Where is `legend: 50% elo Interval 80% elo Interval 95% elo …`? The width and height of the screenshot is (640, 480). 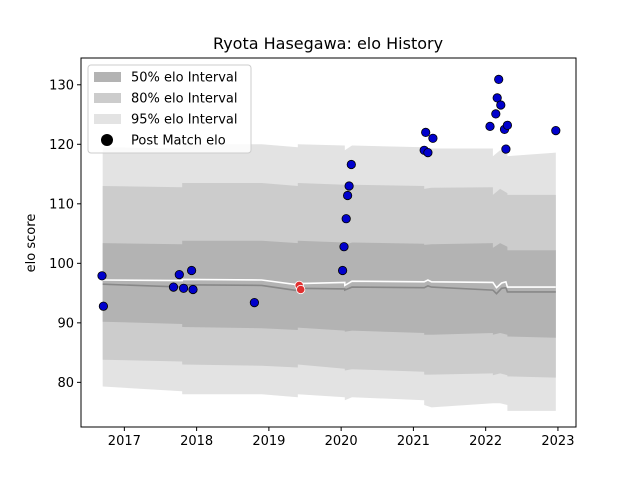
legend: 50% elo Interval 80% elo Interval 95% elo … is located at coordinates (169, 109).